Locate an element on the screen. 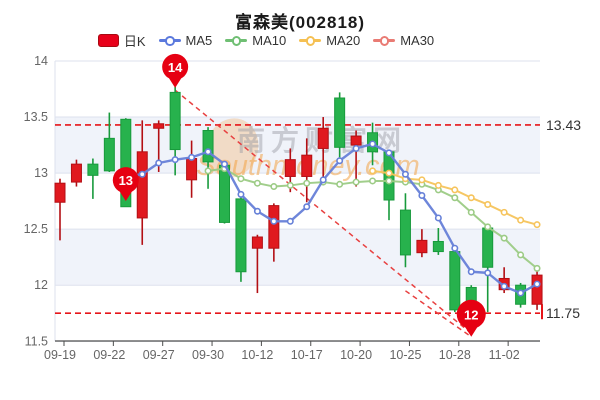 The image size is (600, 400). x-axis-label: 10-25 is located at coordinates (405, 355).